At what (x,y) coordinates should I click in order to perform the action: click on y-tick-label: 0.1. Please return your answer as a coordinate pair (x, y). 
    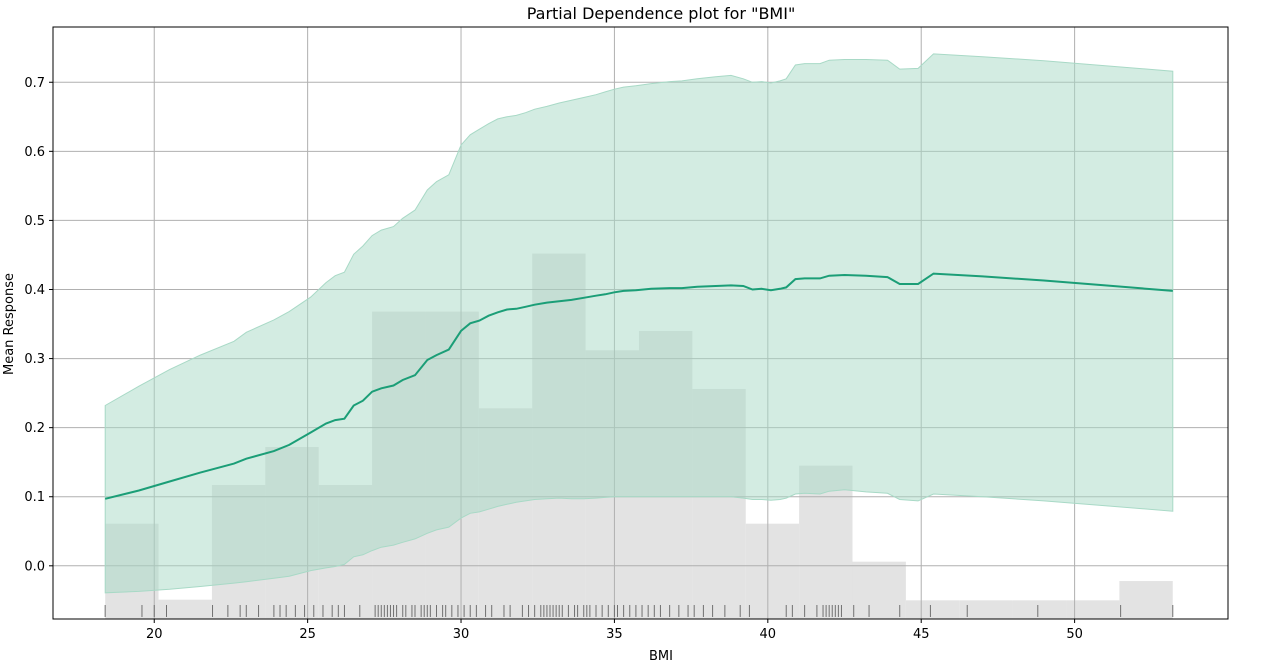
    Looking at the image, I should click on (34, 497).